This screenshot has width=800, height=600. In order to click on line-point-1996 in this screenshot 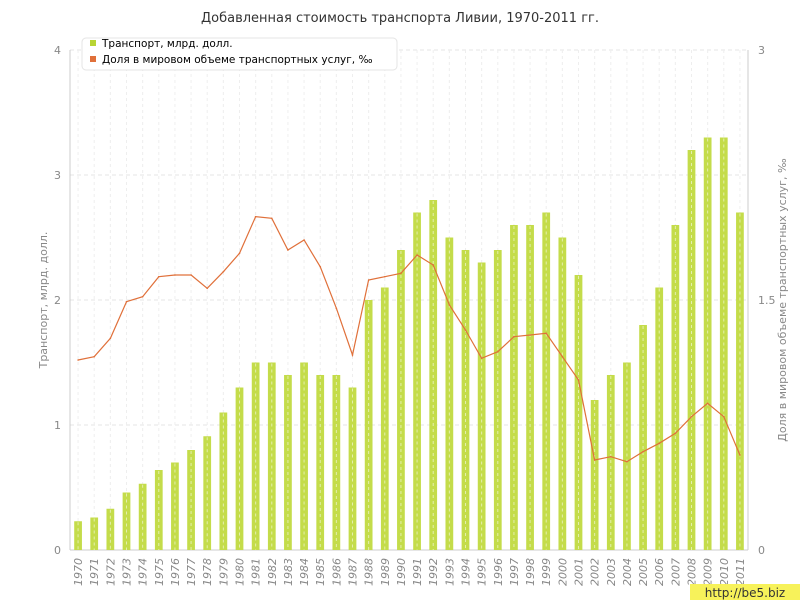, I will do `click(497, 351)`.